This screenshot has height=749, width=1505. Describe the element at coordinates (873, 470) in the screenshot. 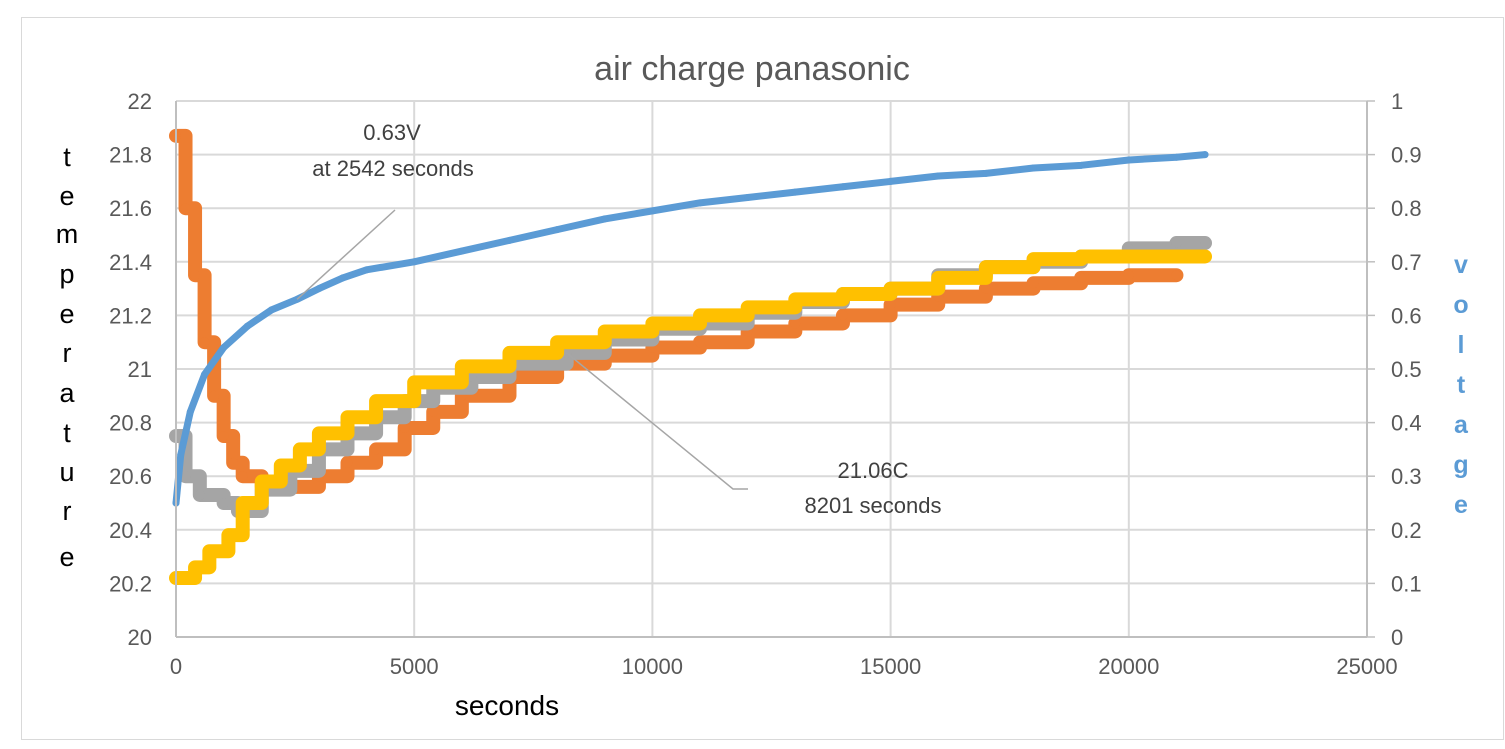

I see `annotation-temp-line1: 21.06C` at that location.